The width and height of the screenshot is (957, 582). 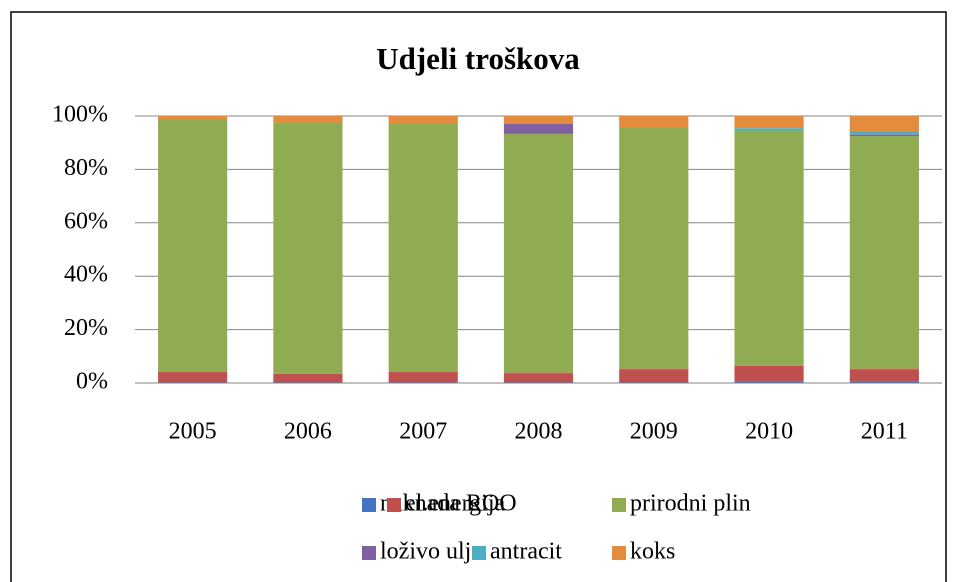 What do you see at coordinates (80, 115) in the screenshot?
I see `y-tick-label: 100%` at bounding box center [80, 115].